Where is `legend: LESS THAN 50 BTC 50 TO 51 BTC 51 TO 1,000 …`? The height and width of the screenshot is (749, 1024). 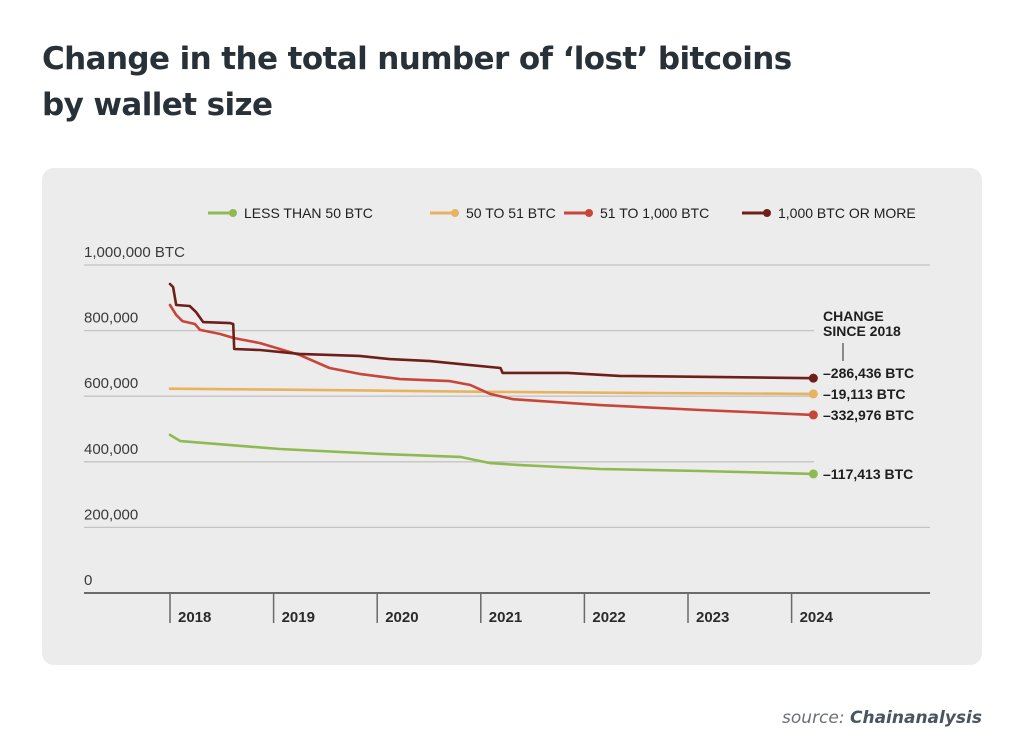
legend: LESS THAN 50 BTC 50 TO 51 BTC 51 TO 1,000 … is located at coordinates (562, 213).